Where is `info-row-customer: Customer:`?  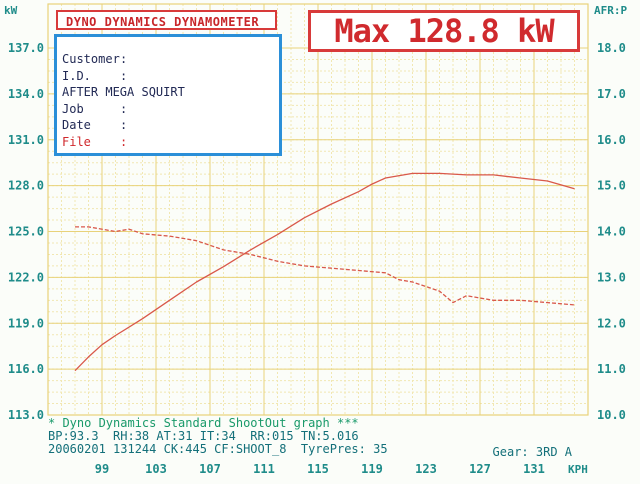 info-row-customer: Customer: is located at coordinates (95, 59).